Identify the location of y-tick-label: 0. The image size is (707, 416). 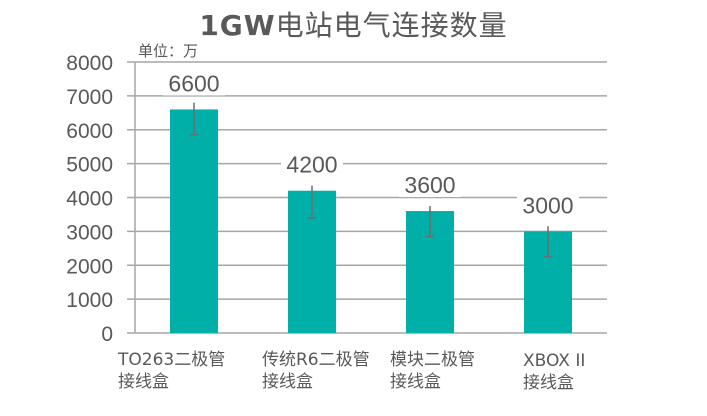
(107, 334).